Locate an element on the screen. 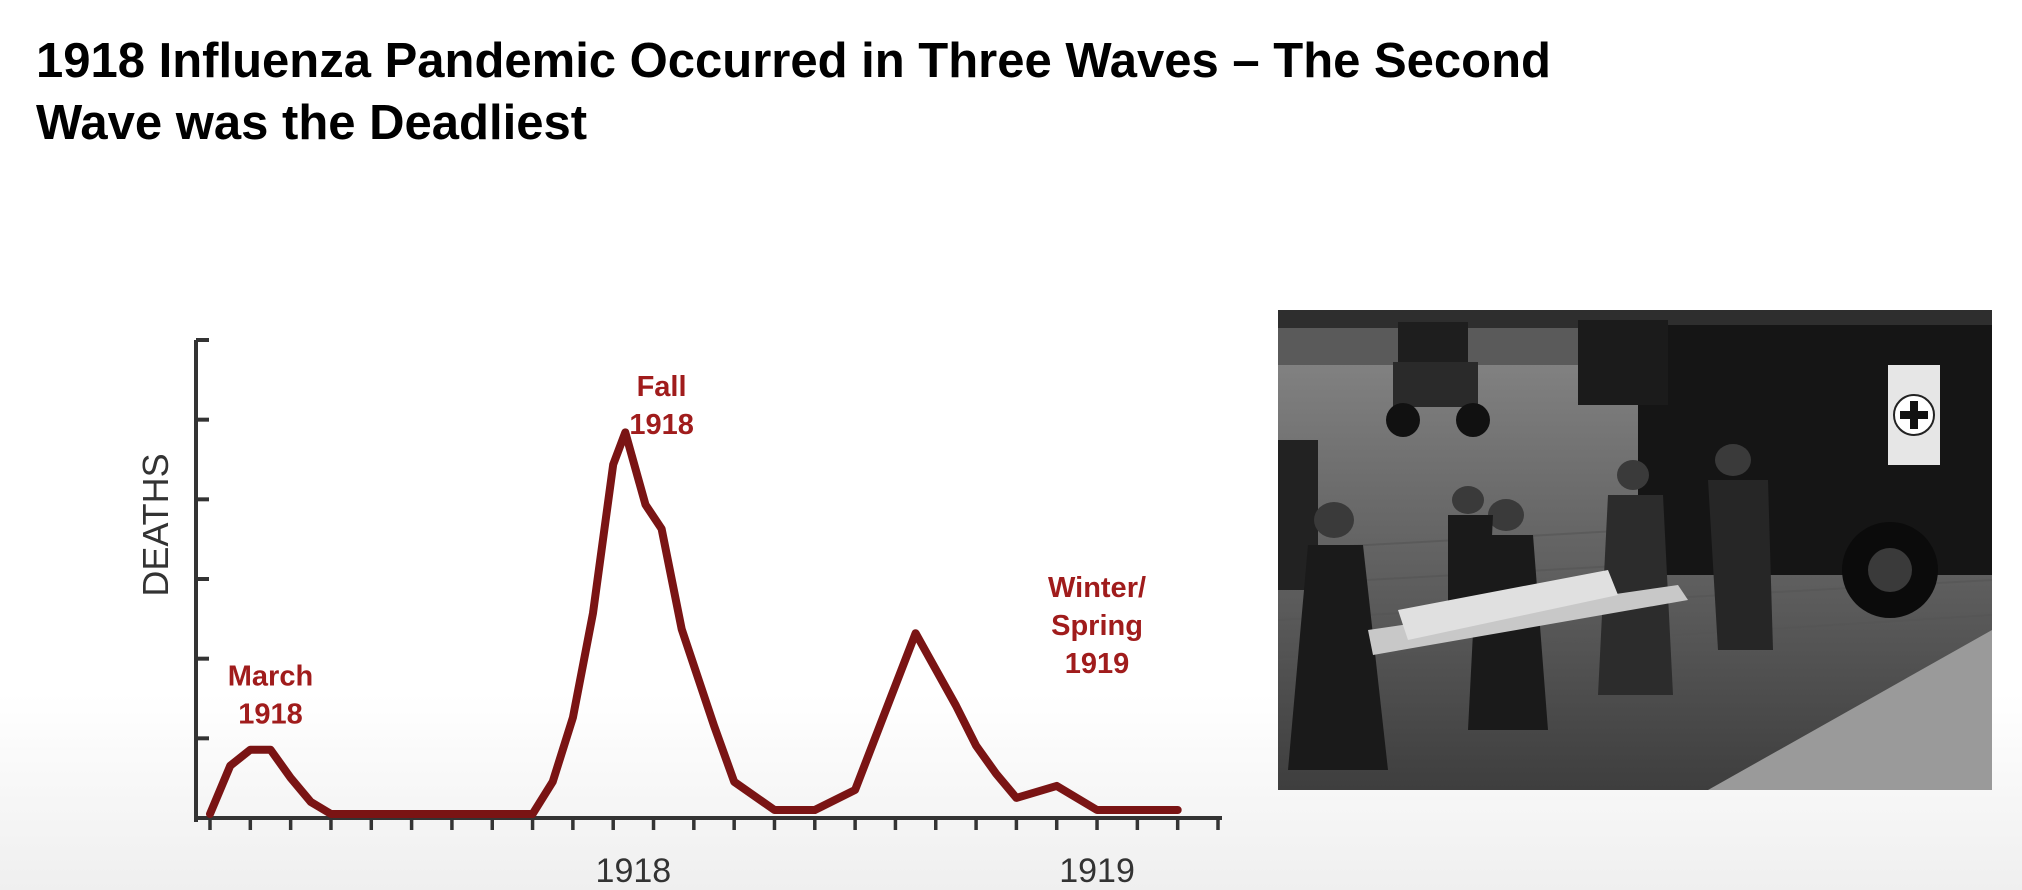 Image resolution: width=2022 pixels, height=890 pixels. x-tick-label: 1919 is located at coordinates (1097, 871).